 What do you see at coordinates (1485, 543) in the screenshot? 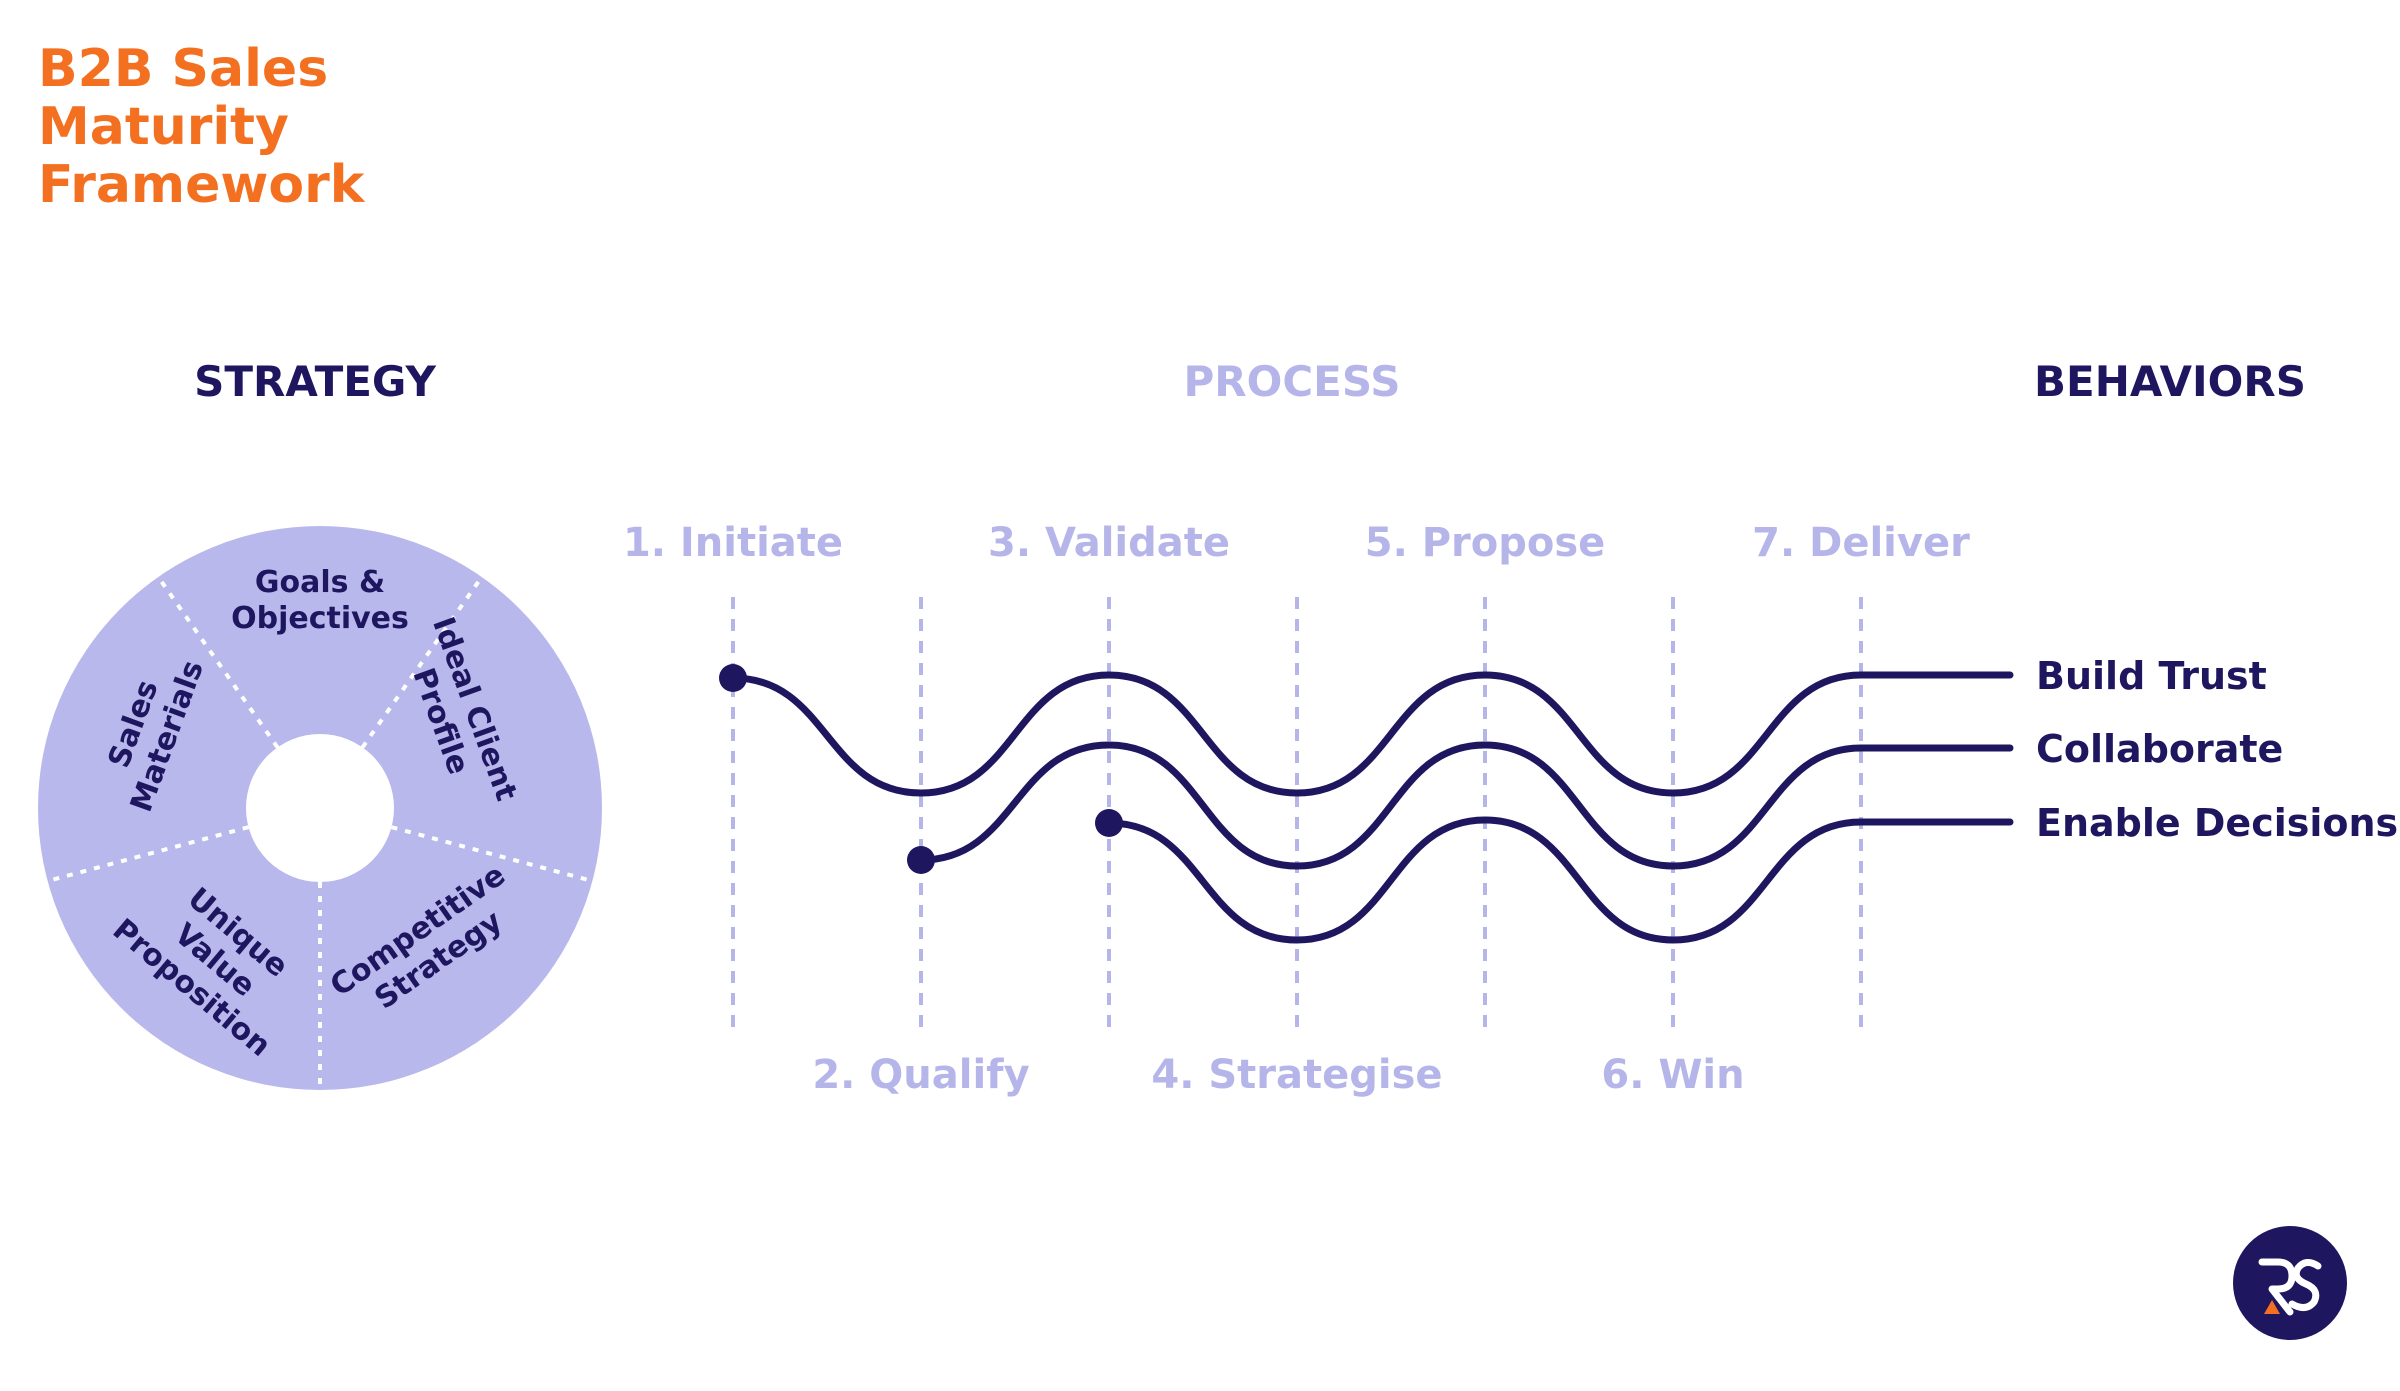
I see `process-step-label: 5. Propose` at bounding box center [1485, 543].